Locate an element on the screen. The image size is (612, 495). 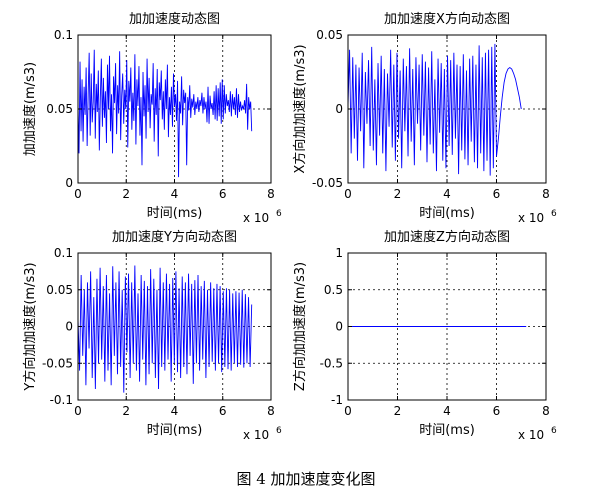
chart-title: 加加速度动态图 is located at coordinates (174, 19).